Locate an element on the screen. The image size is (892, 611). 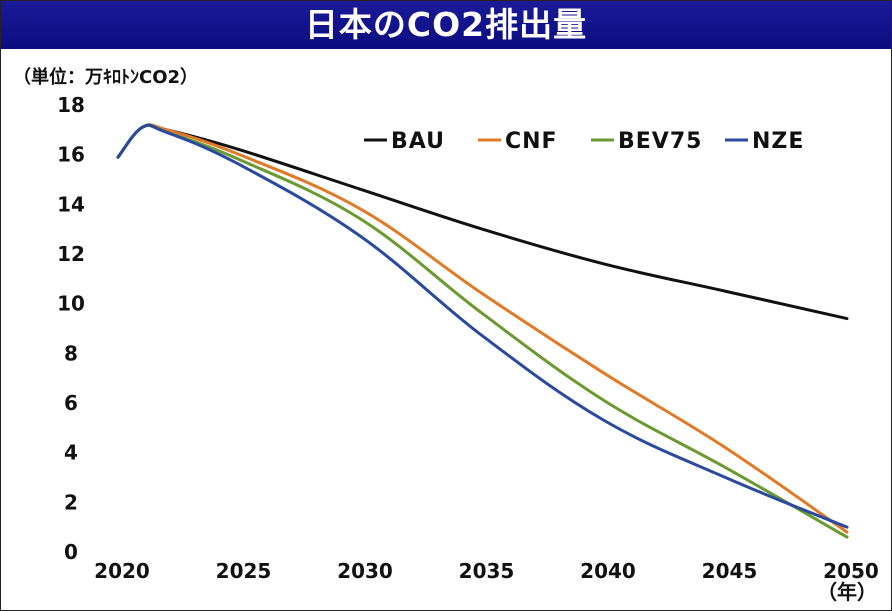
x-tick-label: 2030 is located at coordinates (365, 571).